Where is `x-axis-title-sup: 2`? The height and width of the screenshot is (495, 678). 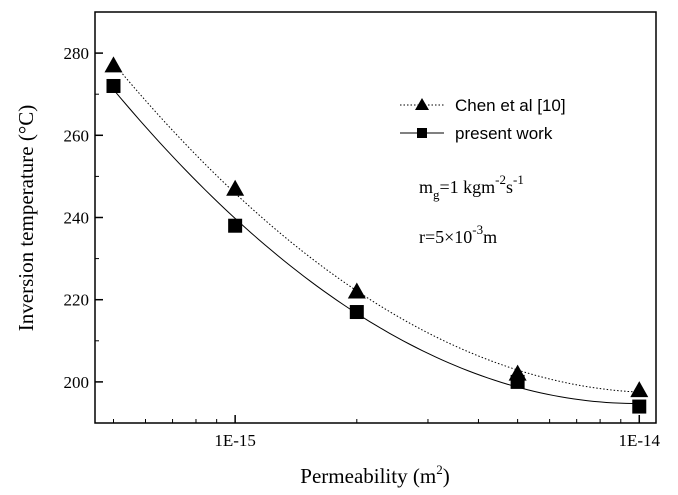
x-axis-title-sup: 2 is located at coordinates (439, 469).